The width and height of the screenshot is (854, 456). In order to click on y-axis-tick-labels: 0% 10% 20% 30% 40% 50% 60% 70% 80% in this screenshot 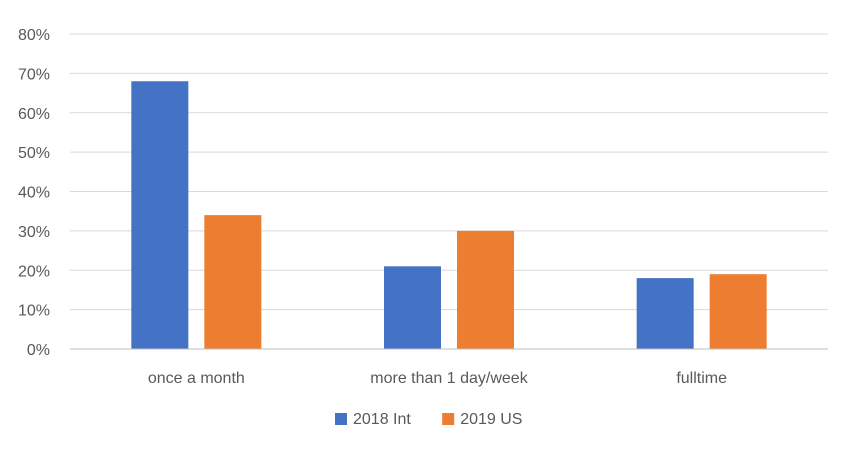, I will do `click(34, 193)`.